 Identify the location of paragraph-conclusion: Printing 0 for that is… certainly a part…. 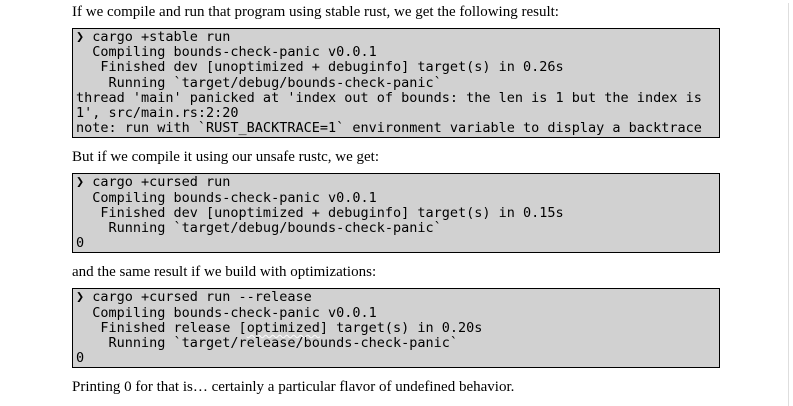
(293, 387).